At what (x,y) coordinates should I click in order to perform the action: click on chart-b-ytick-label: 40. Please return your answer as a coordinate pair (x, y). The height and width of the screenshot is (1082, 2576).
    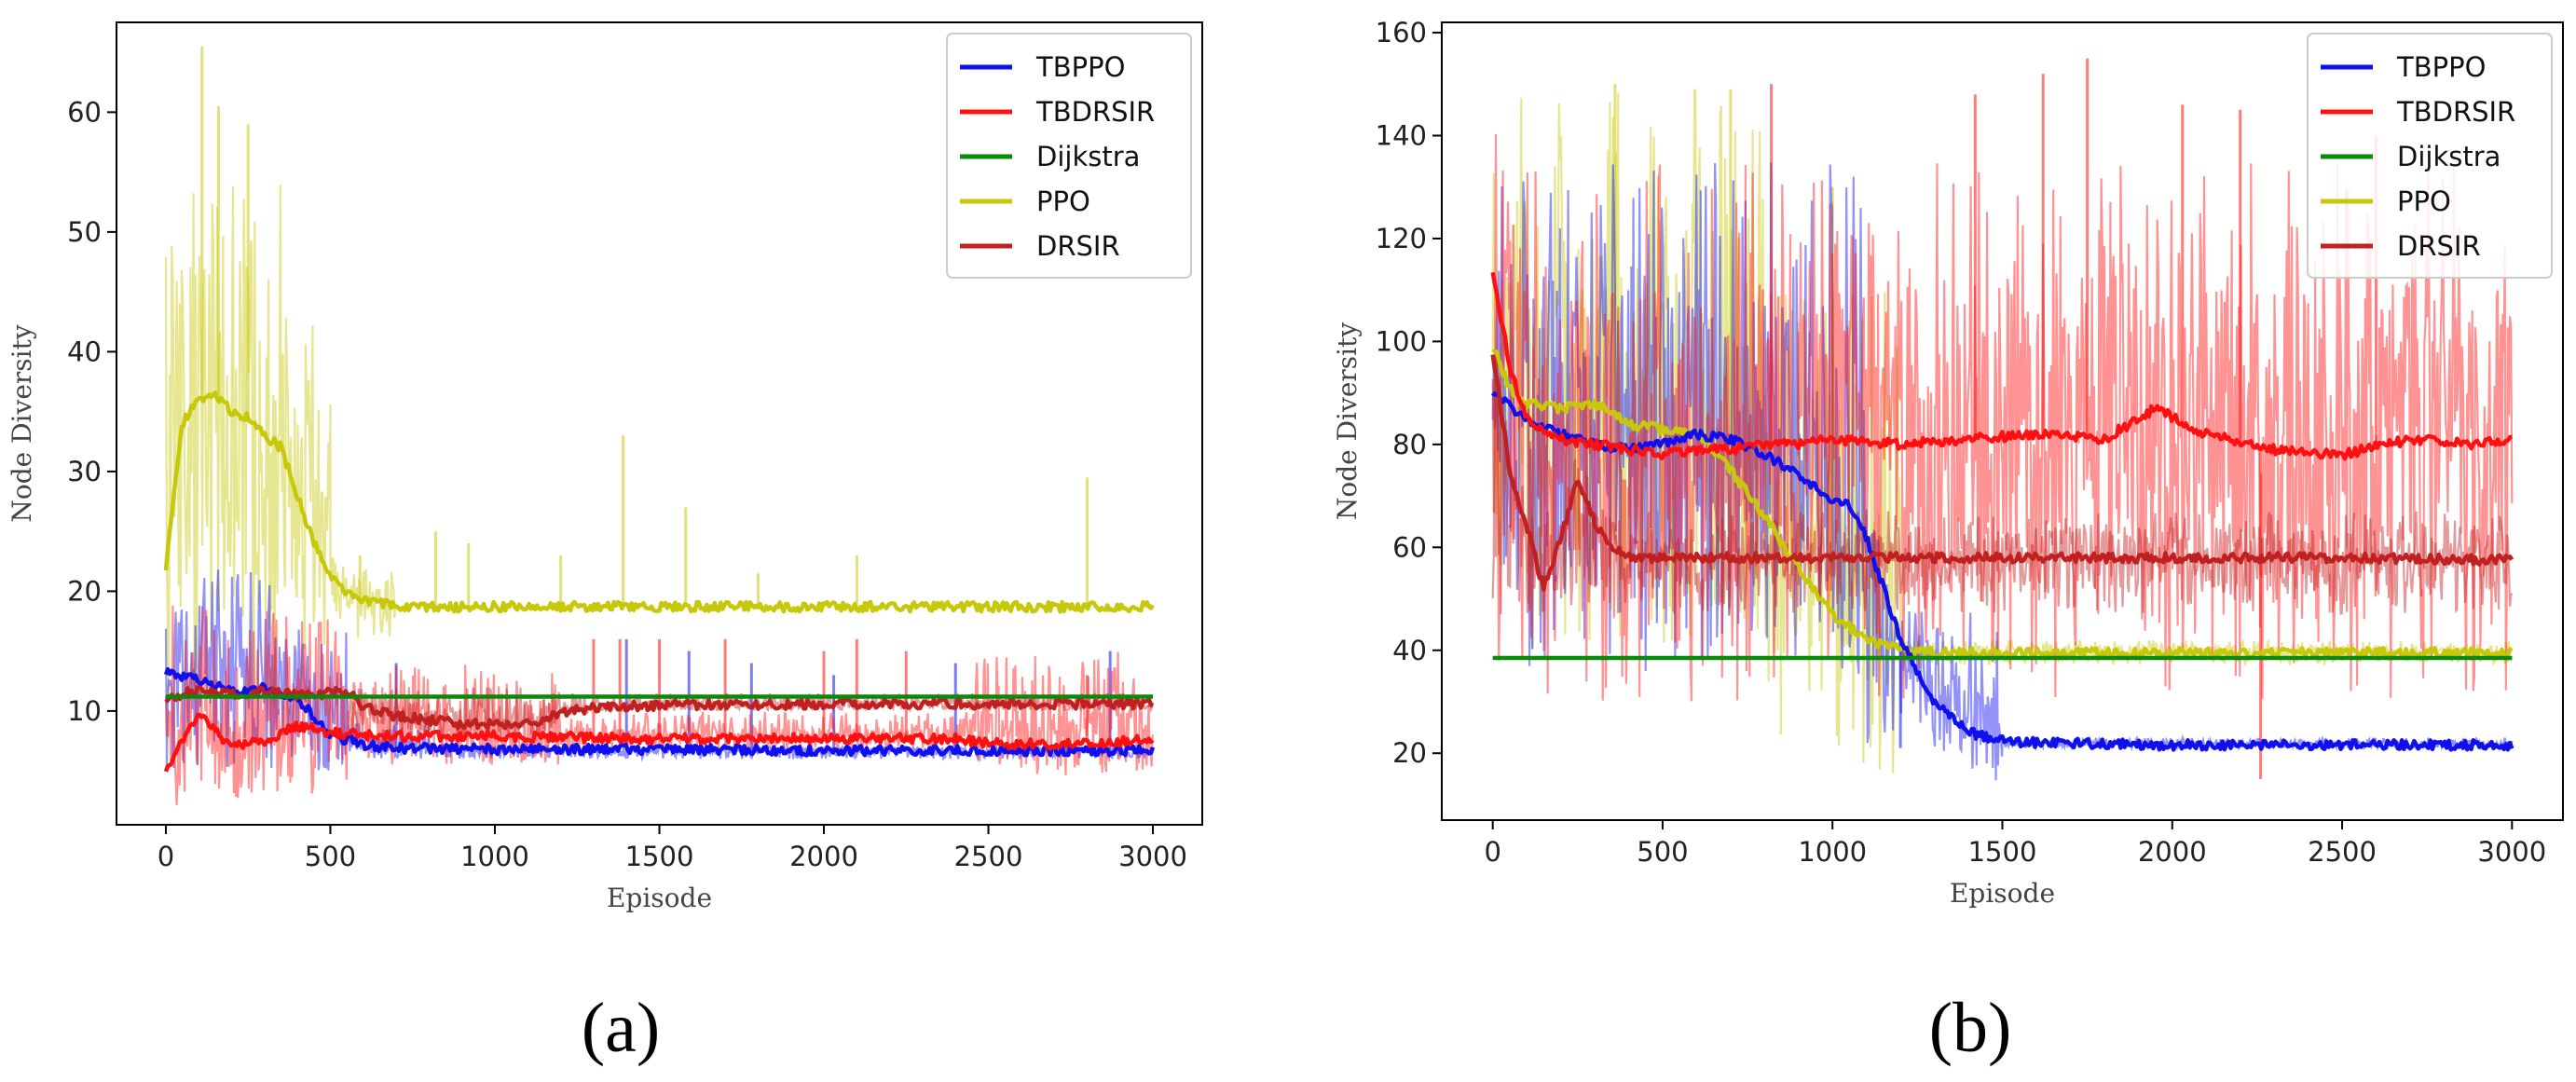
    Looking at the image, I should click on (1409, 650).